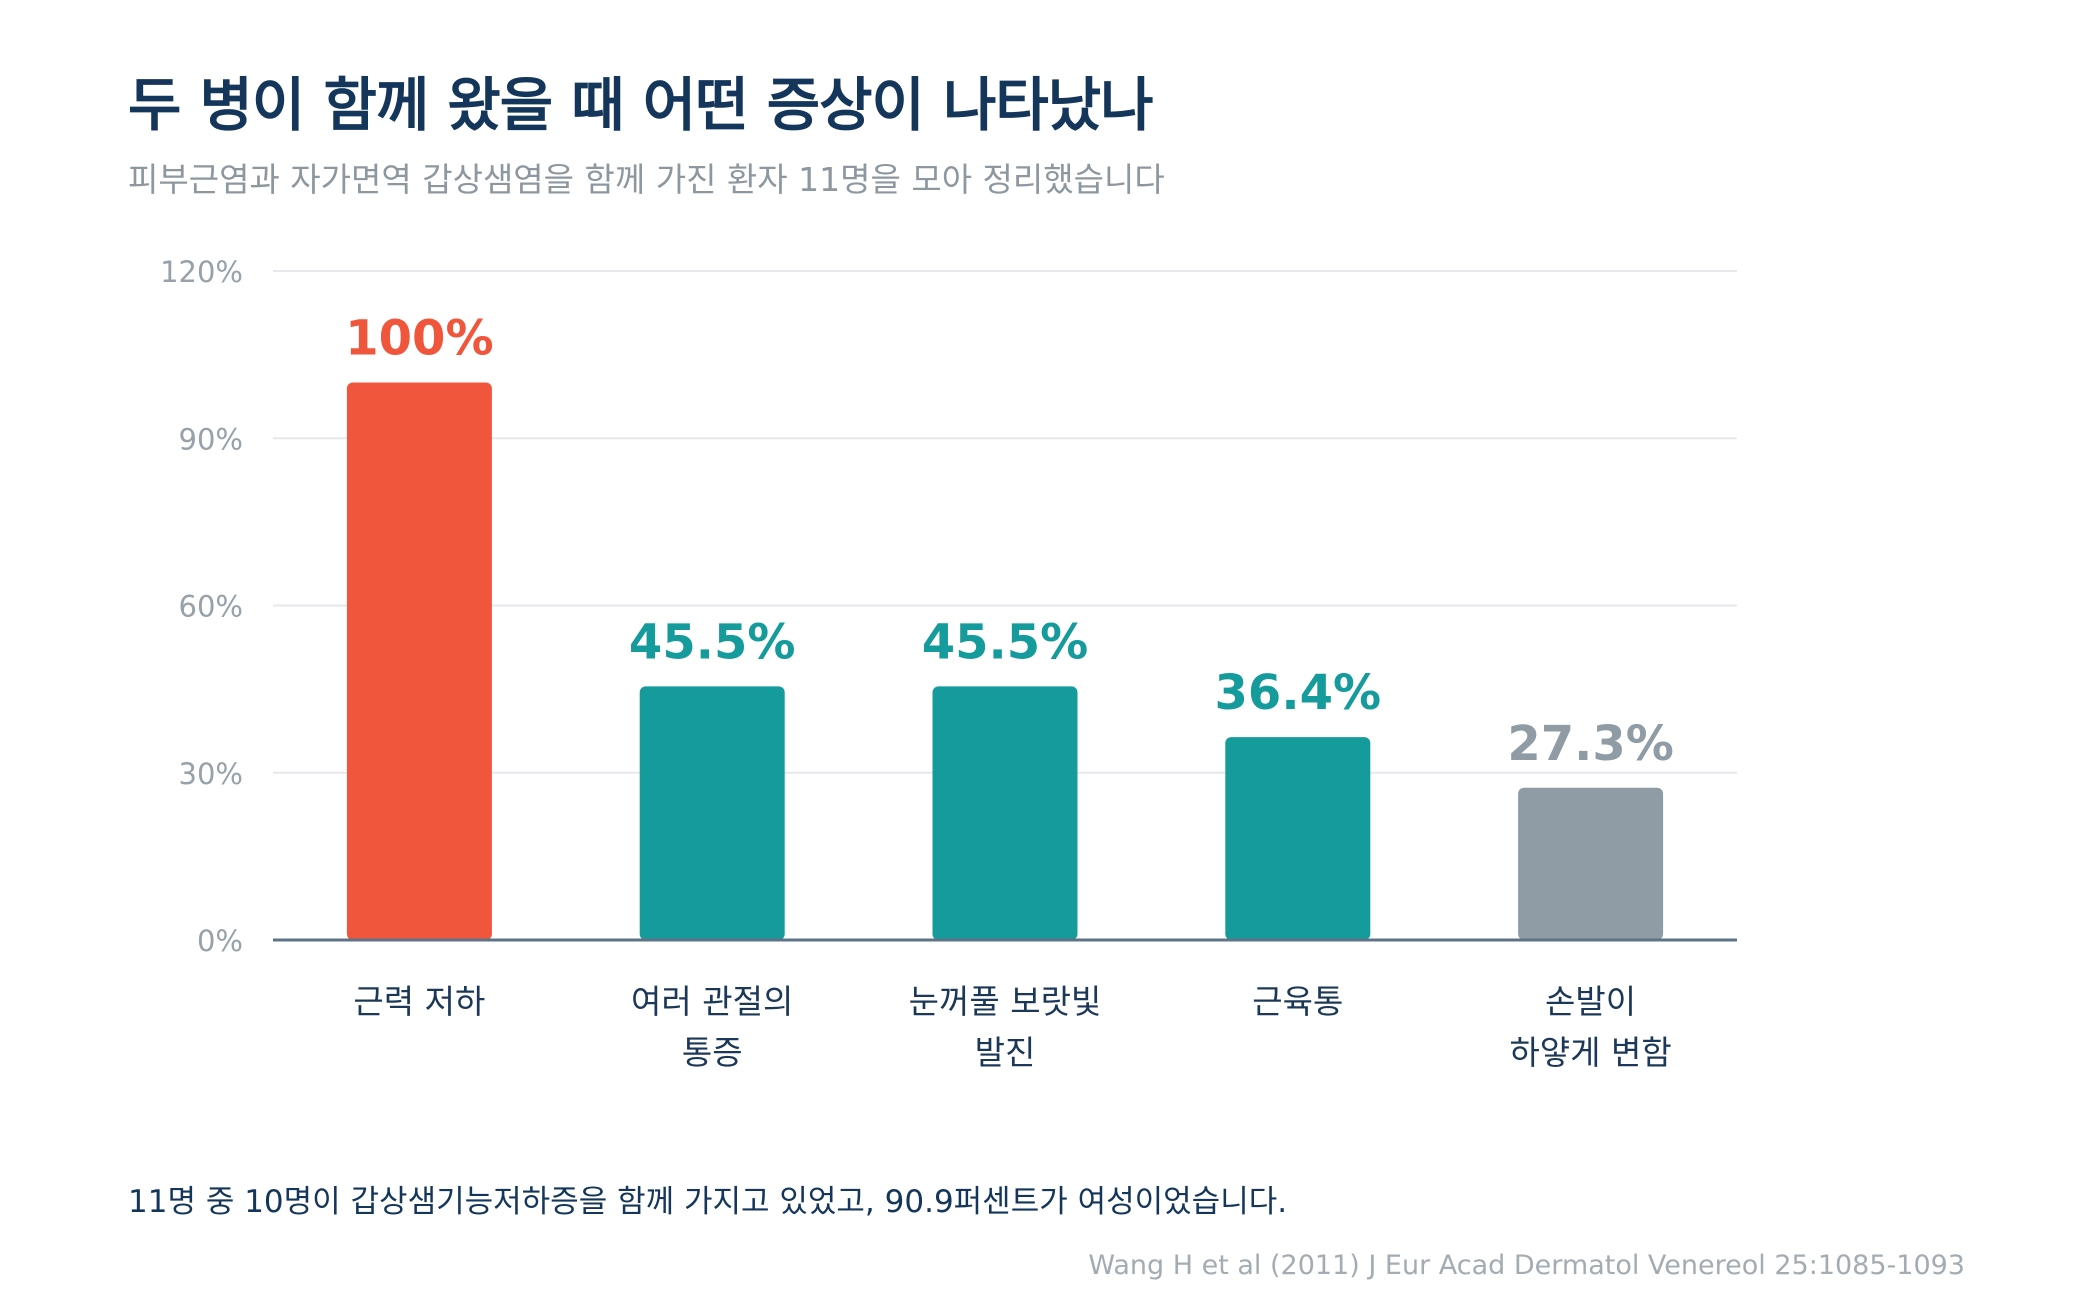  I want to click on data-label: 36.4%, so click(1298, 693).